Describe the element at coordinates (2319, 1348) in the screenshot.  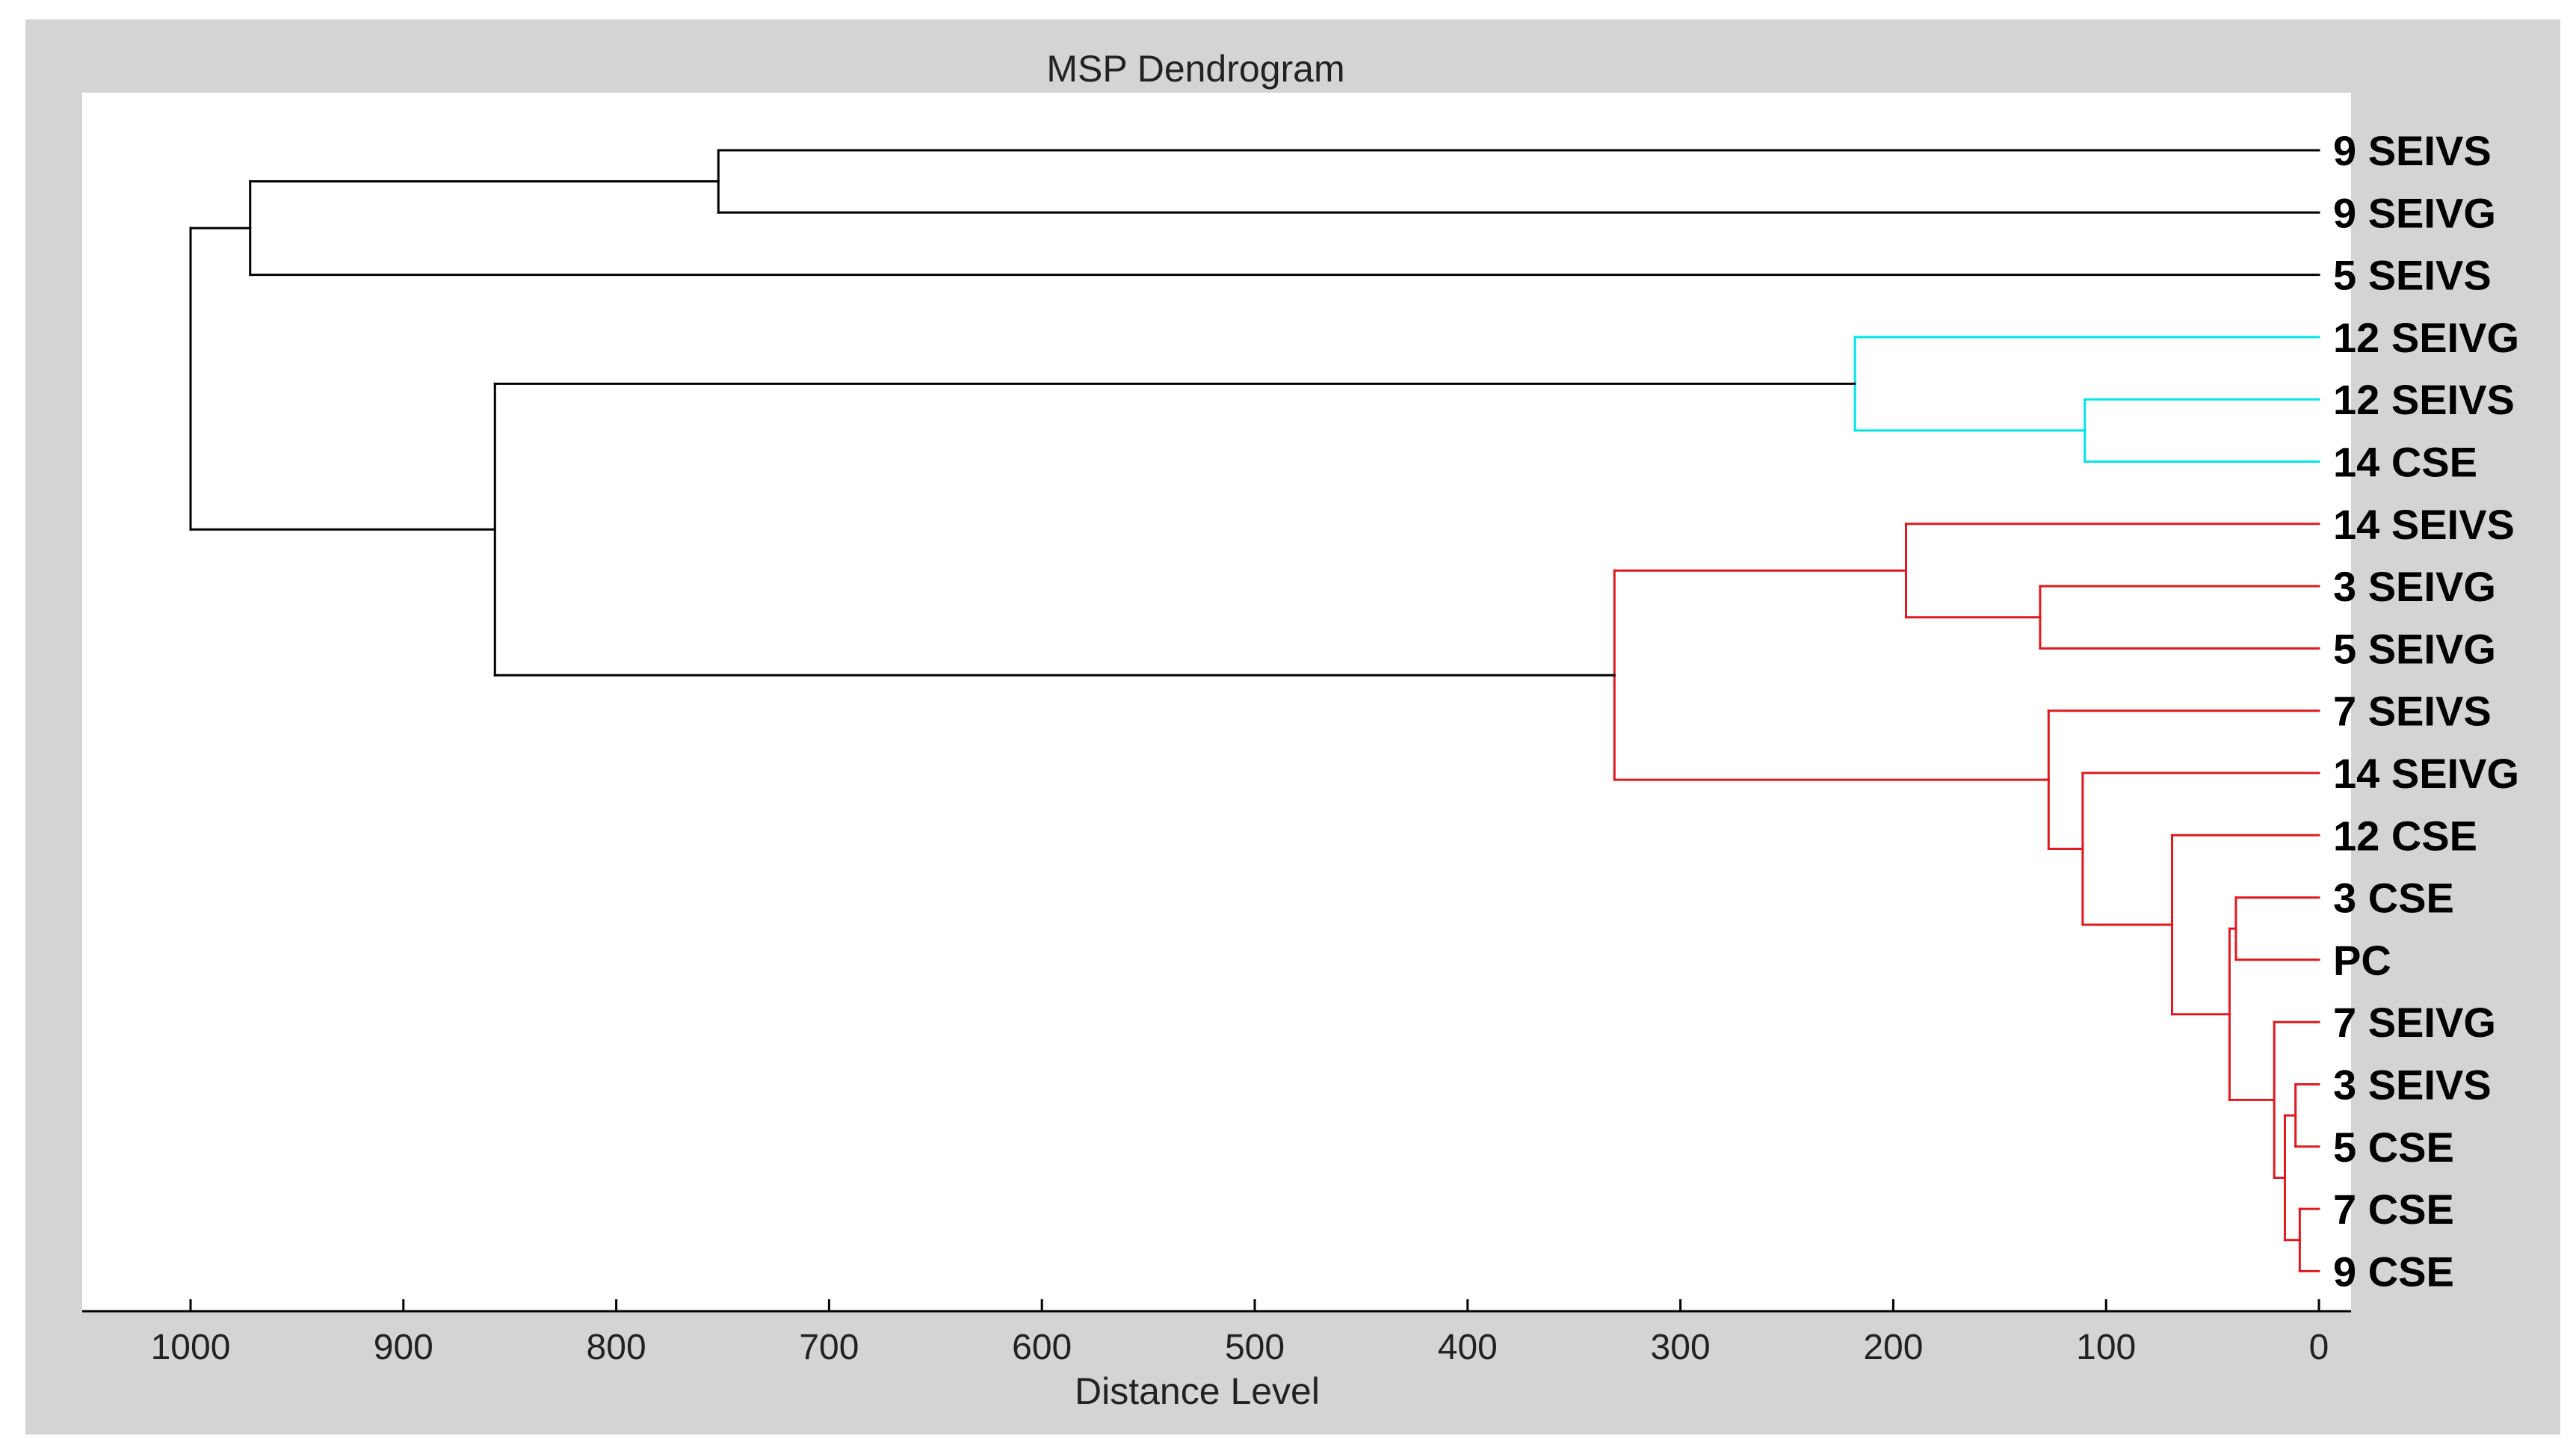
I see `x-tick-label: 0` at that location.